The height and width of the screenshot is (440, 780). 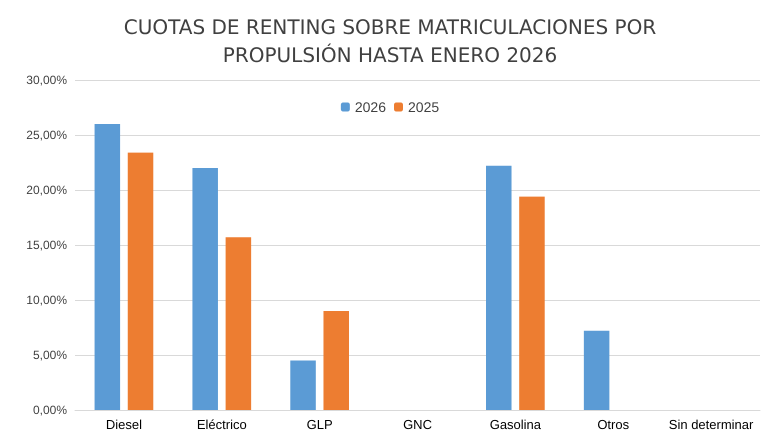 I want to click on legend-label: 2025, so click(x=424, y=107).